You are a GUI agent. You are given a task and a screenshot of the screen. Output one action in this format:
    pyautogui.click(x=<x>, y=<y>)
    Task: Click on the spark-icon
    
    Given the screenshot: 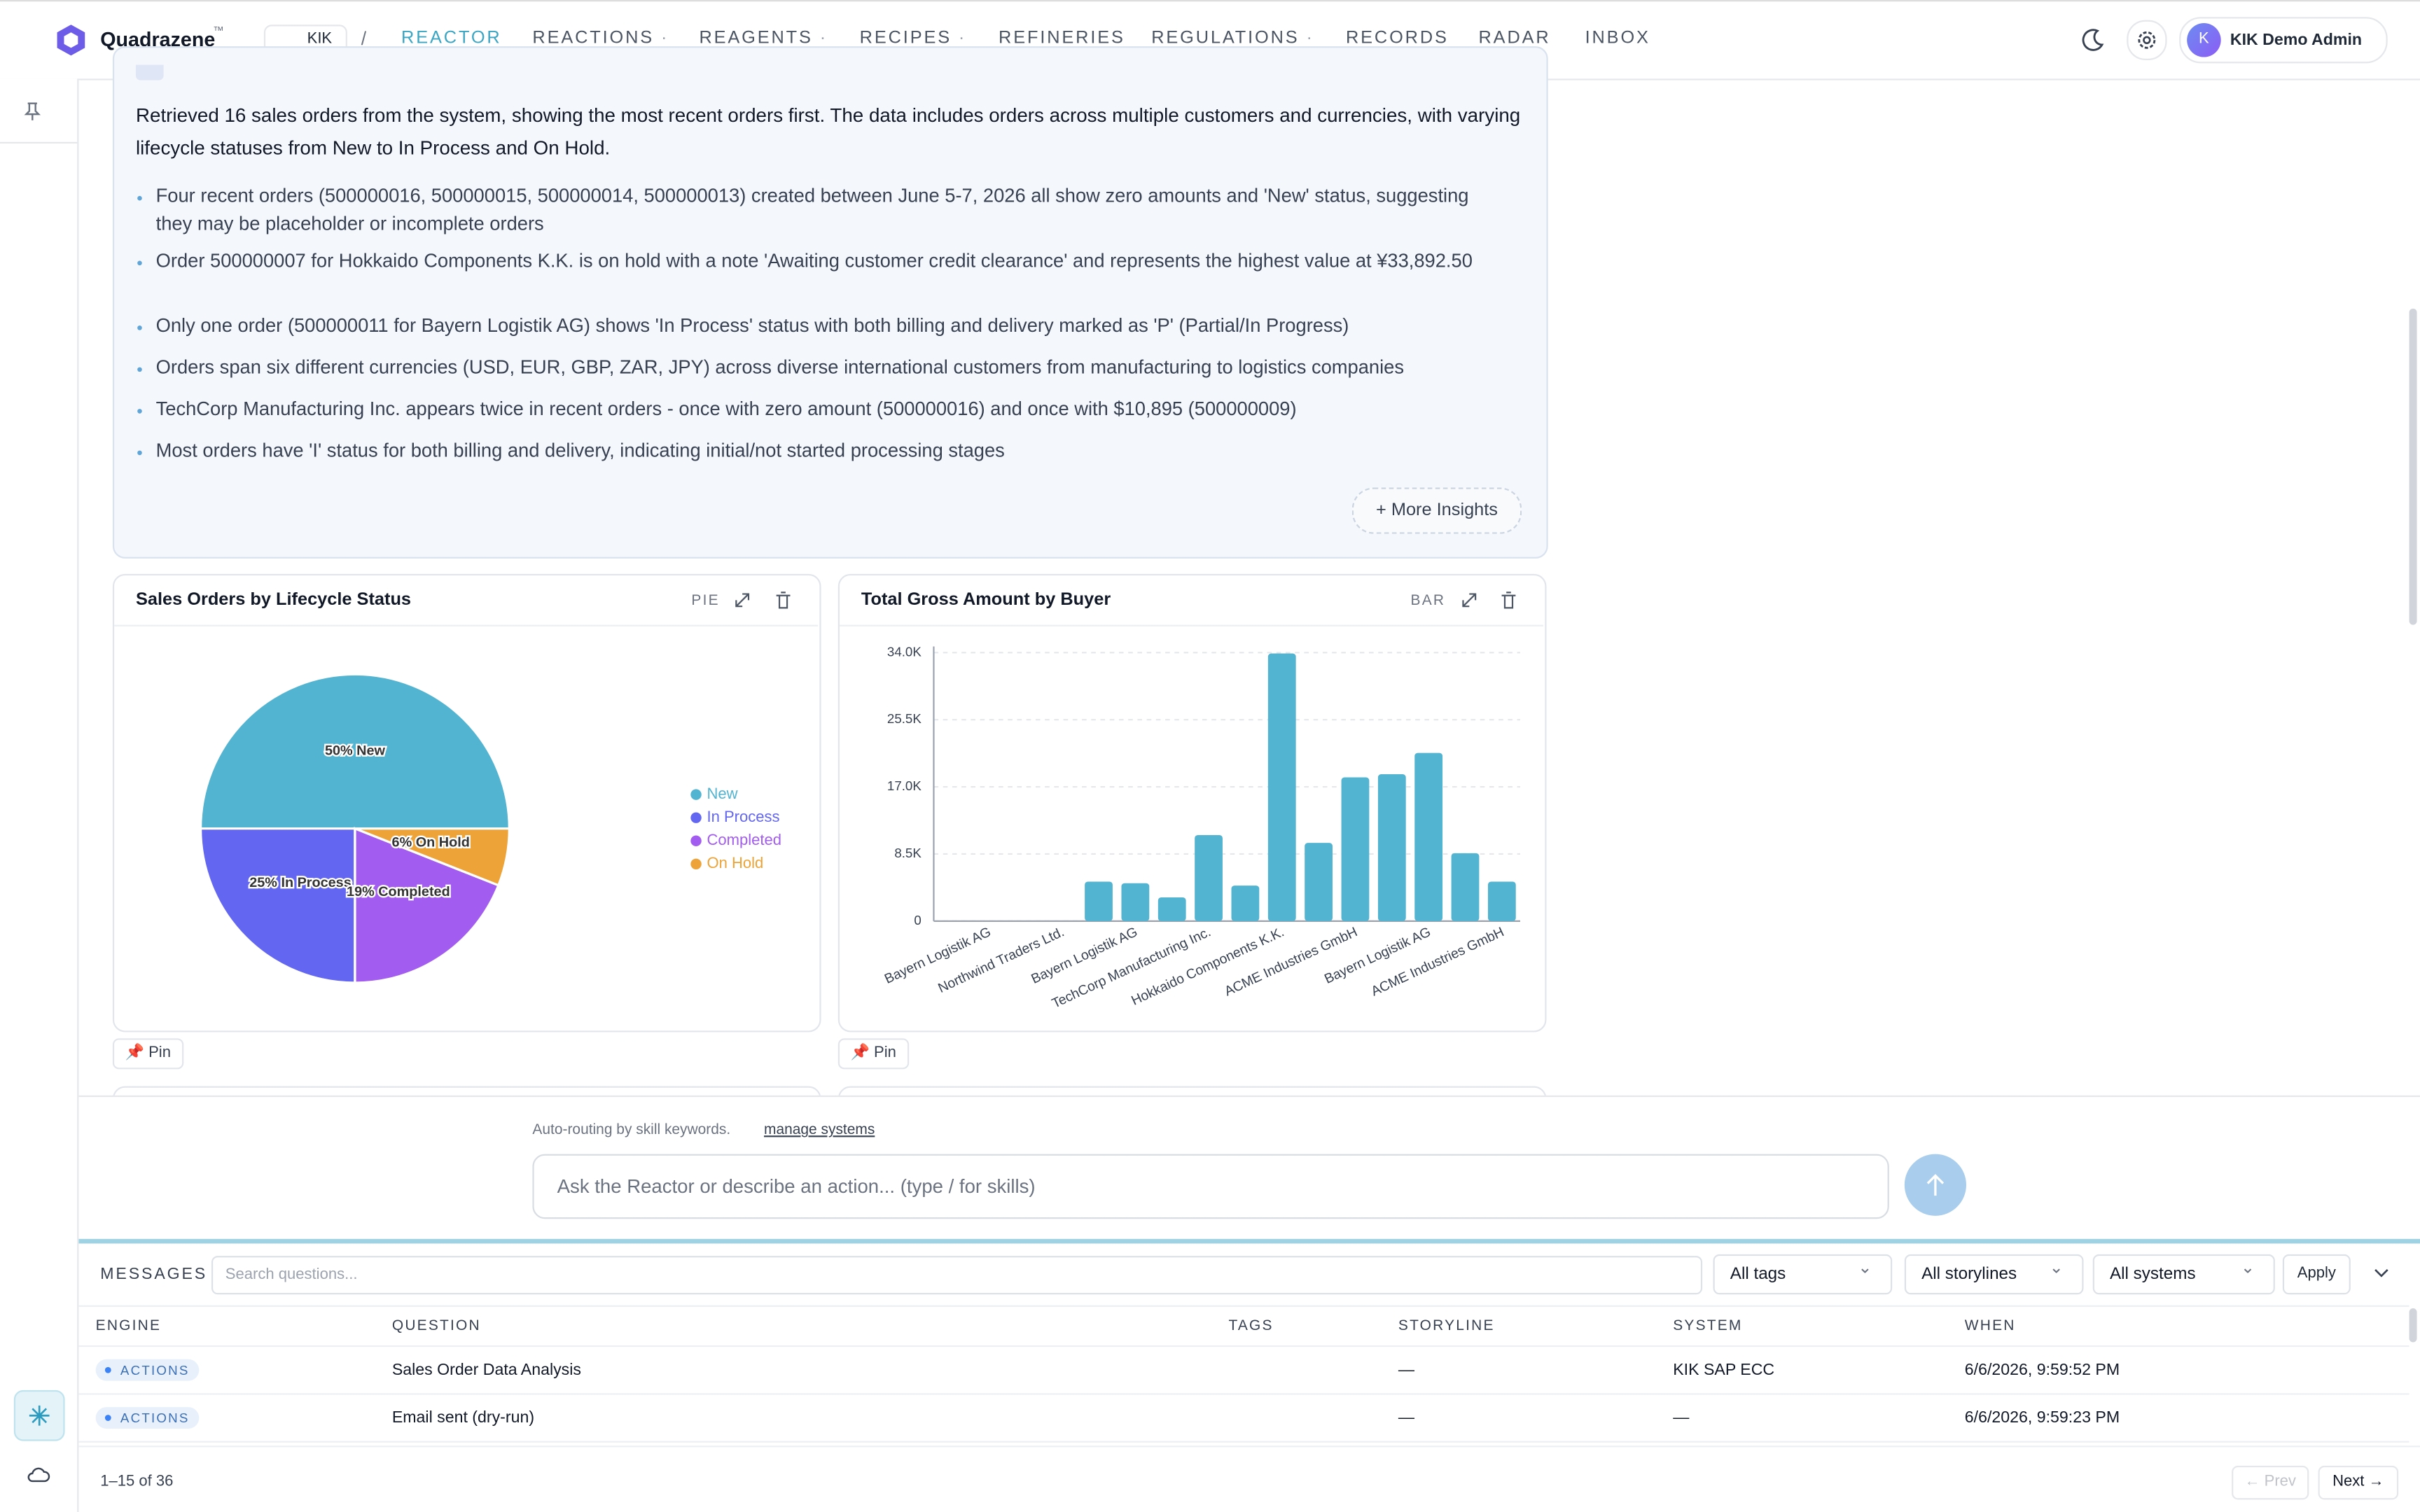 What is the action you would take?
    pyautogui.click(x=39, y=1415)
    